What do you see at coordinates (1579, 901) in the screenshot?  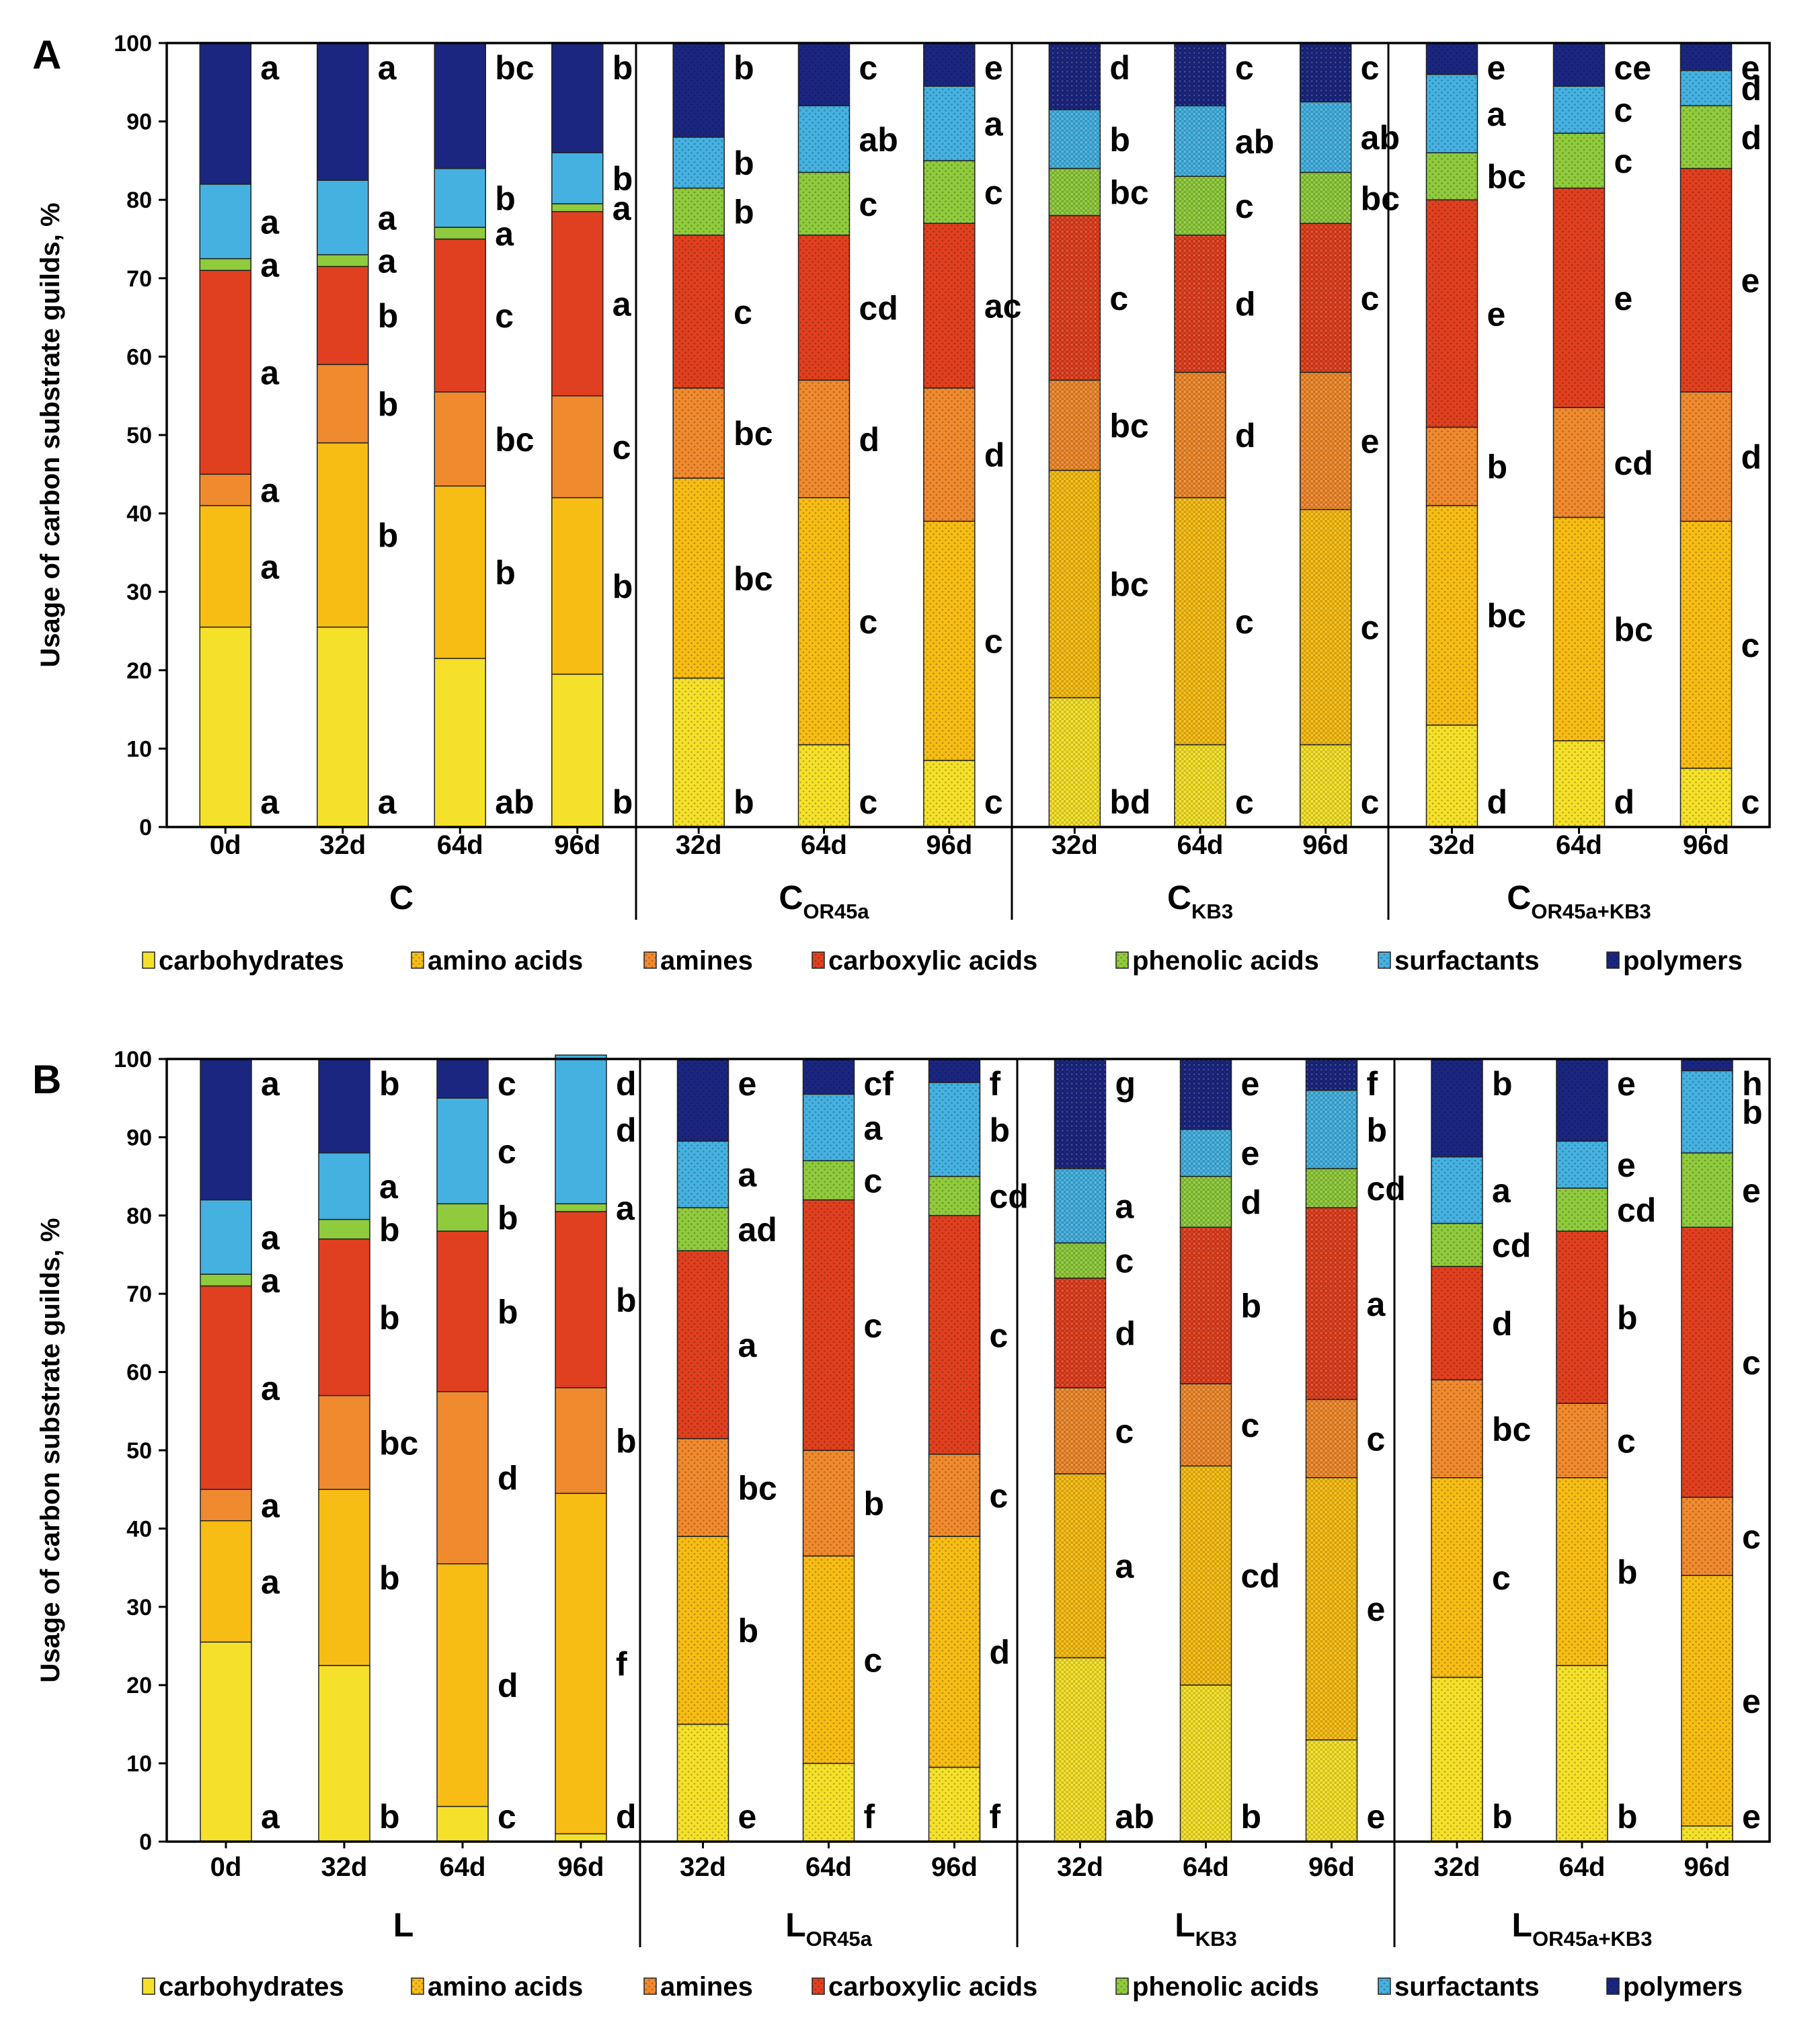 I see `group-label: COR45a+KB3` at bounding box center [1579, 901].